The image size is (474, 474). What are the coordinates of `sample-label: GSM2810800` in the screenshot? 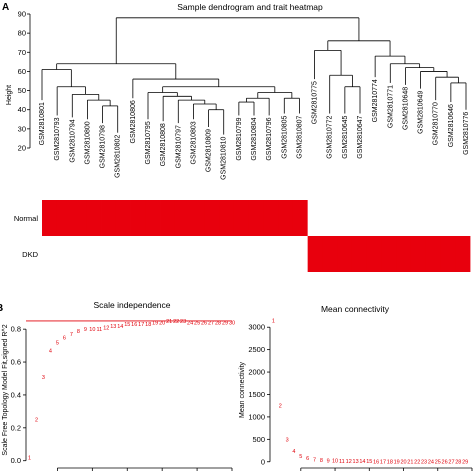 It's located at (87, 142).